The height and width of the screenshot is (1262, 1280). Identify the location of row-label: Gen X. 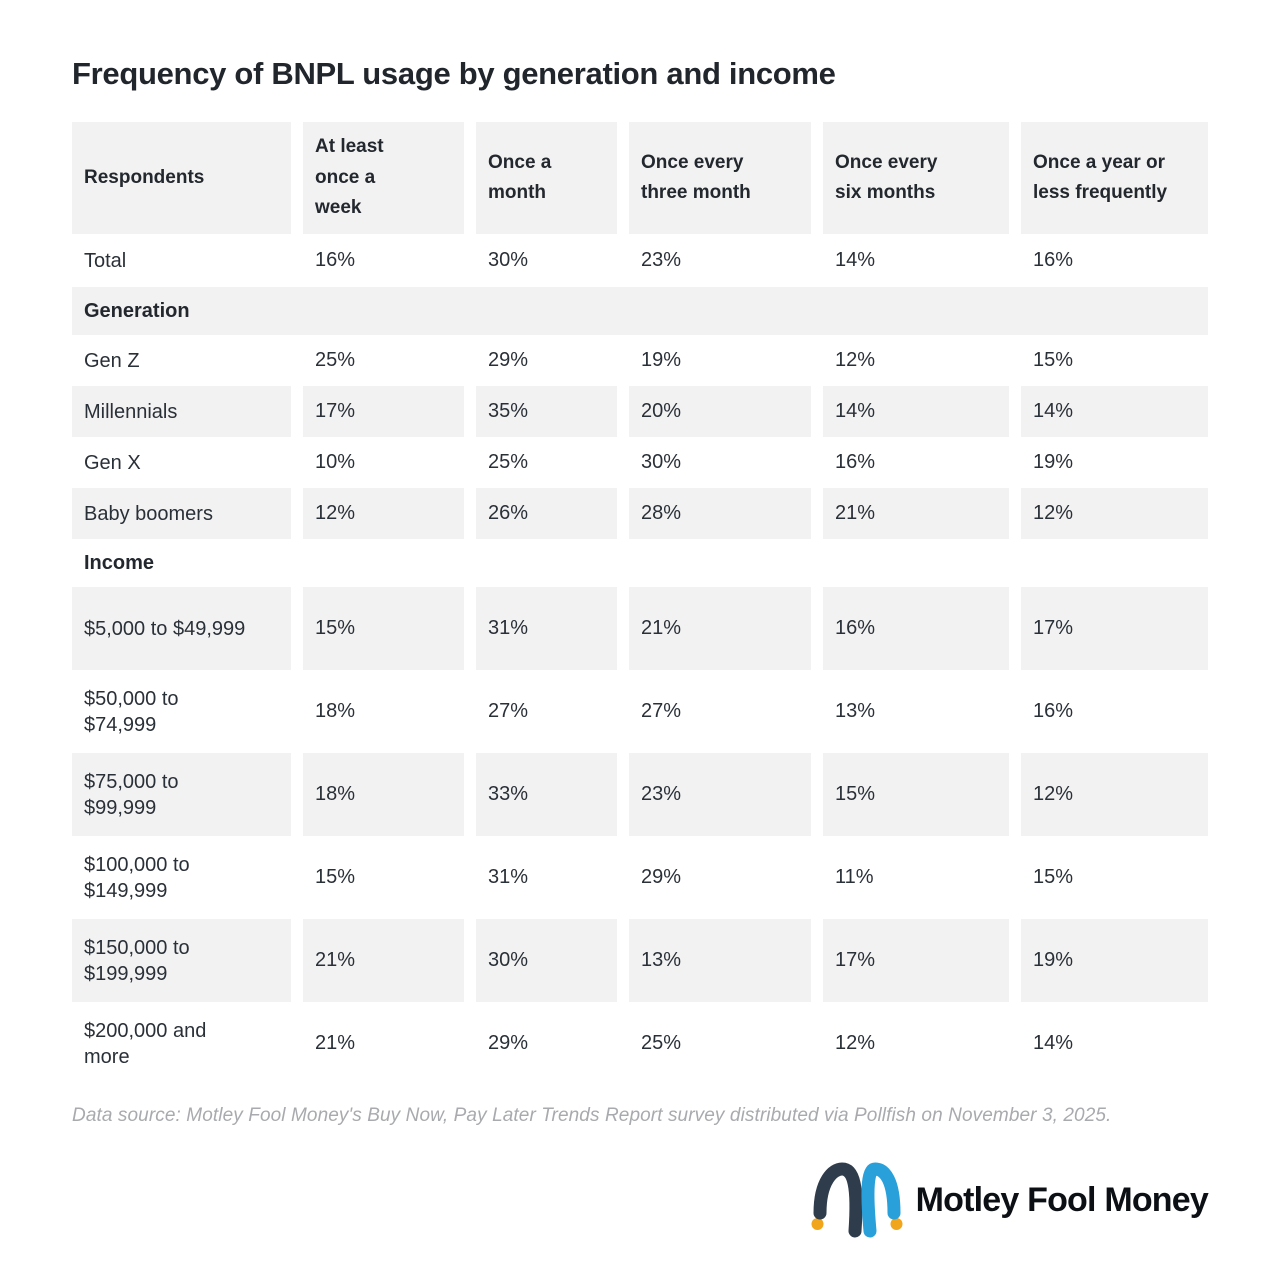
(112, 462).